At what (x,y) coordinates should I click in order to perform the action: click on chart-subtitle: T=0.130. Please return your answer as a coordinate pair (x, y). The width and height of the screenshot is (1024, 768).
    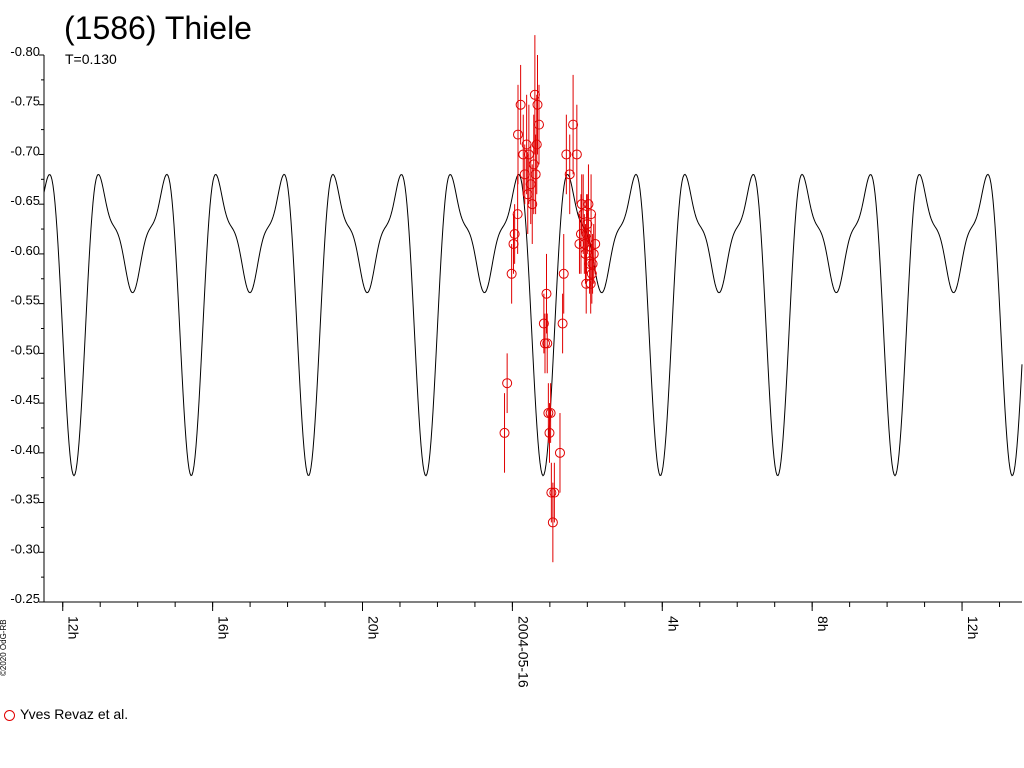
    Looking at the image, I should click on (91, 59).